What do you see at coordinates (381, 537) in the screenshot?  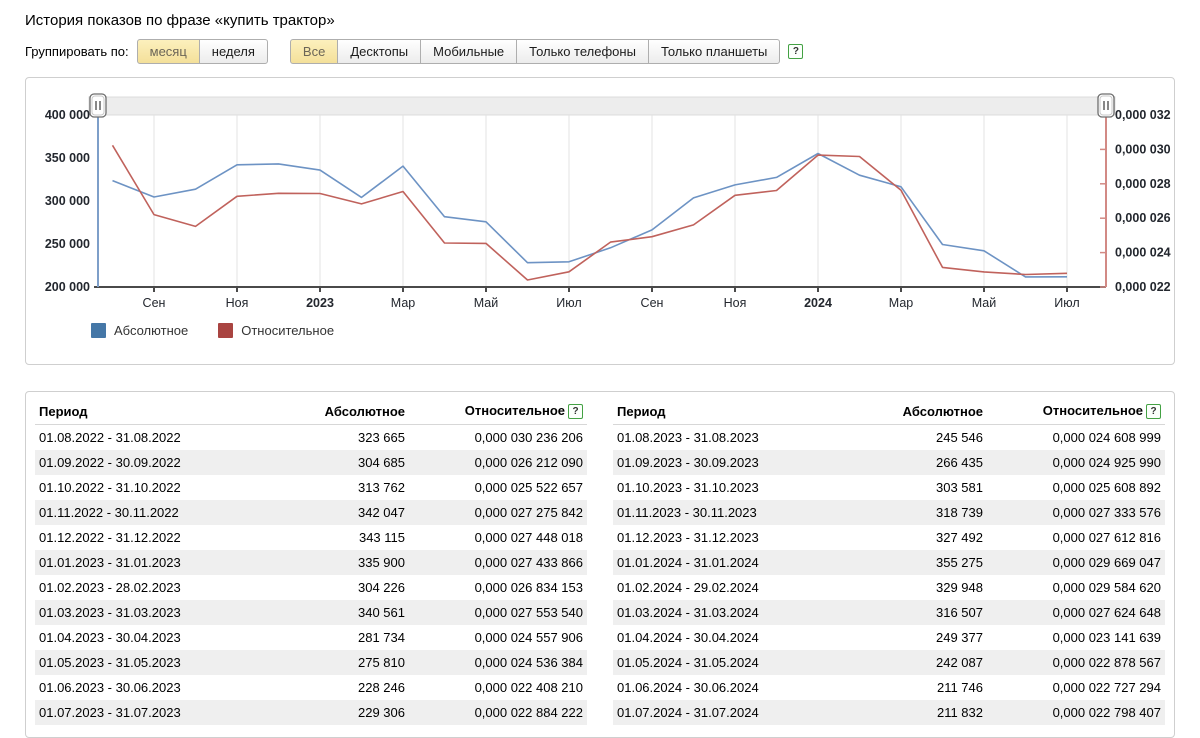 I see `absolute-value-cell: 343 115` at bounding box center [381, 537].